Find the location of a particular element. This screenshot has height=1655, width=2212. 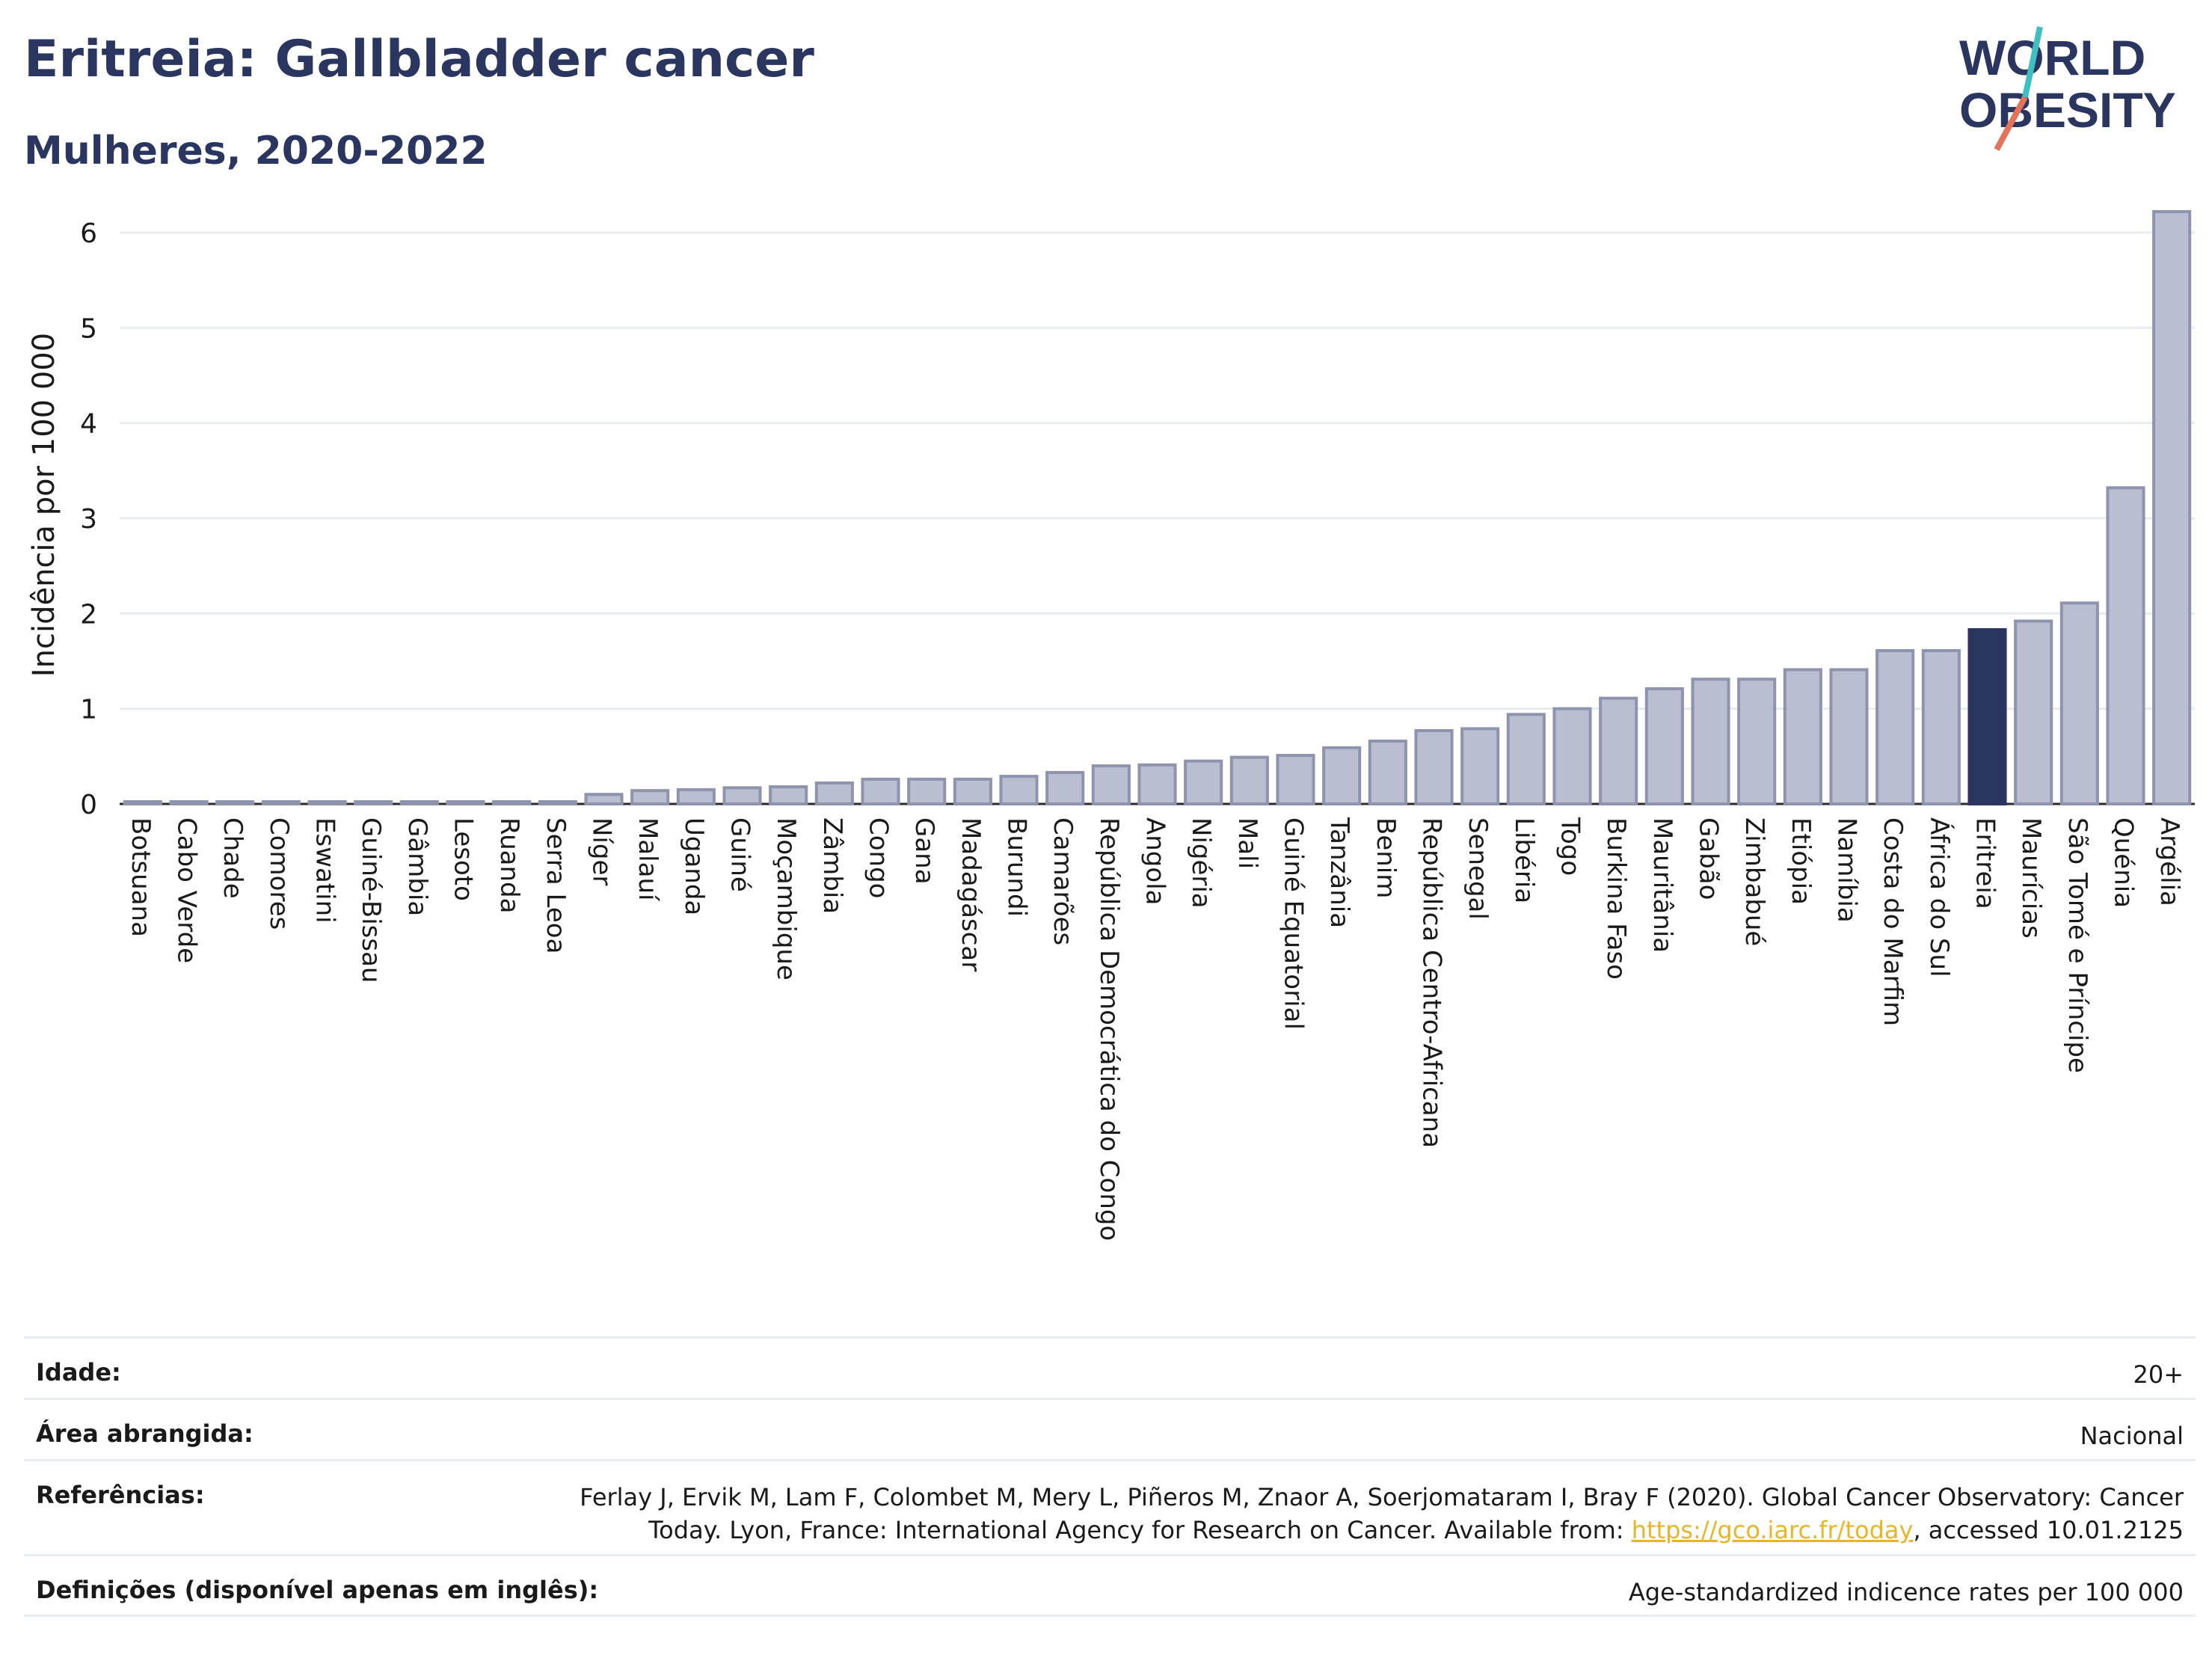

x-tick-label: Maurícias is located at coordinates (2031, 878).